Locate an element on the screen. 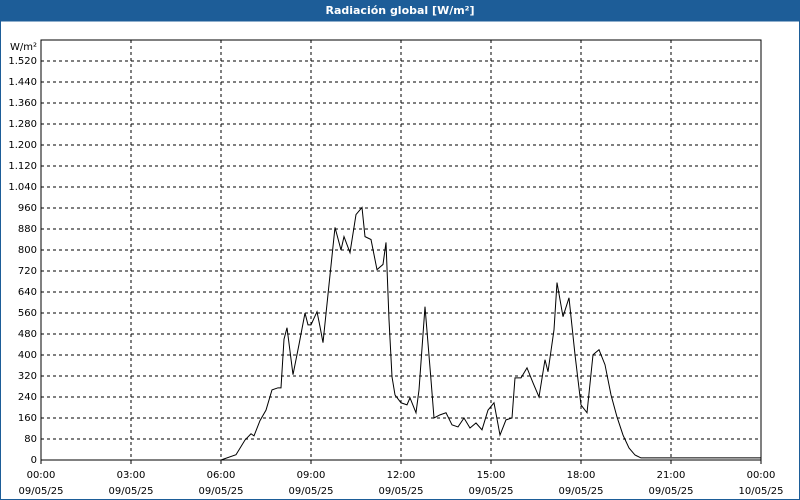  x-tick-label: 06:00 is located at coordinates (221, 475).